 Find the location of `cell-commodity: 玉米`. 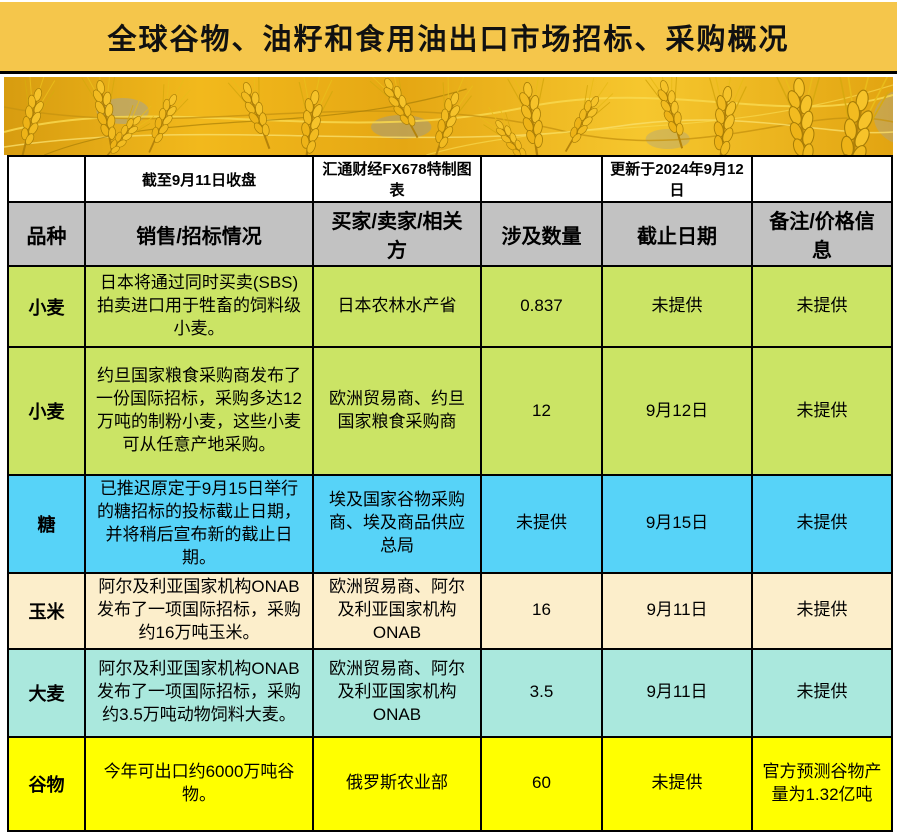

cell-commodity: 玉米 is located at coordinates (46, 610).